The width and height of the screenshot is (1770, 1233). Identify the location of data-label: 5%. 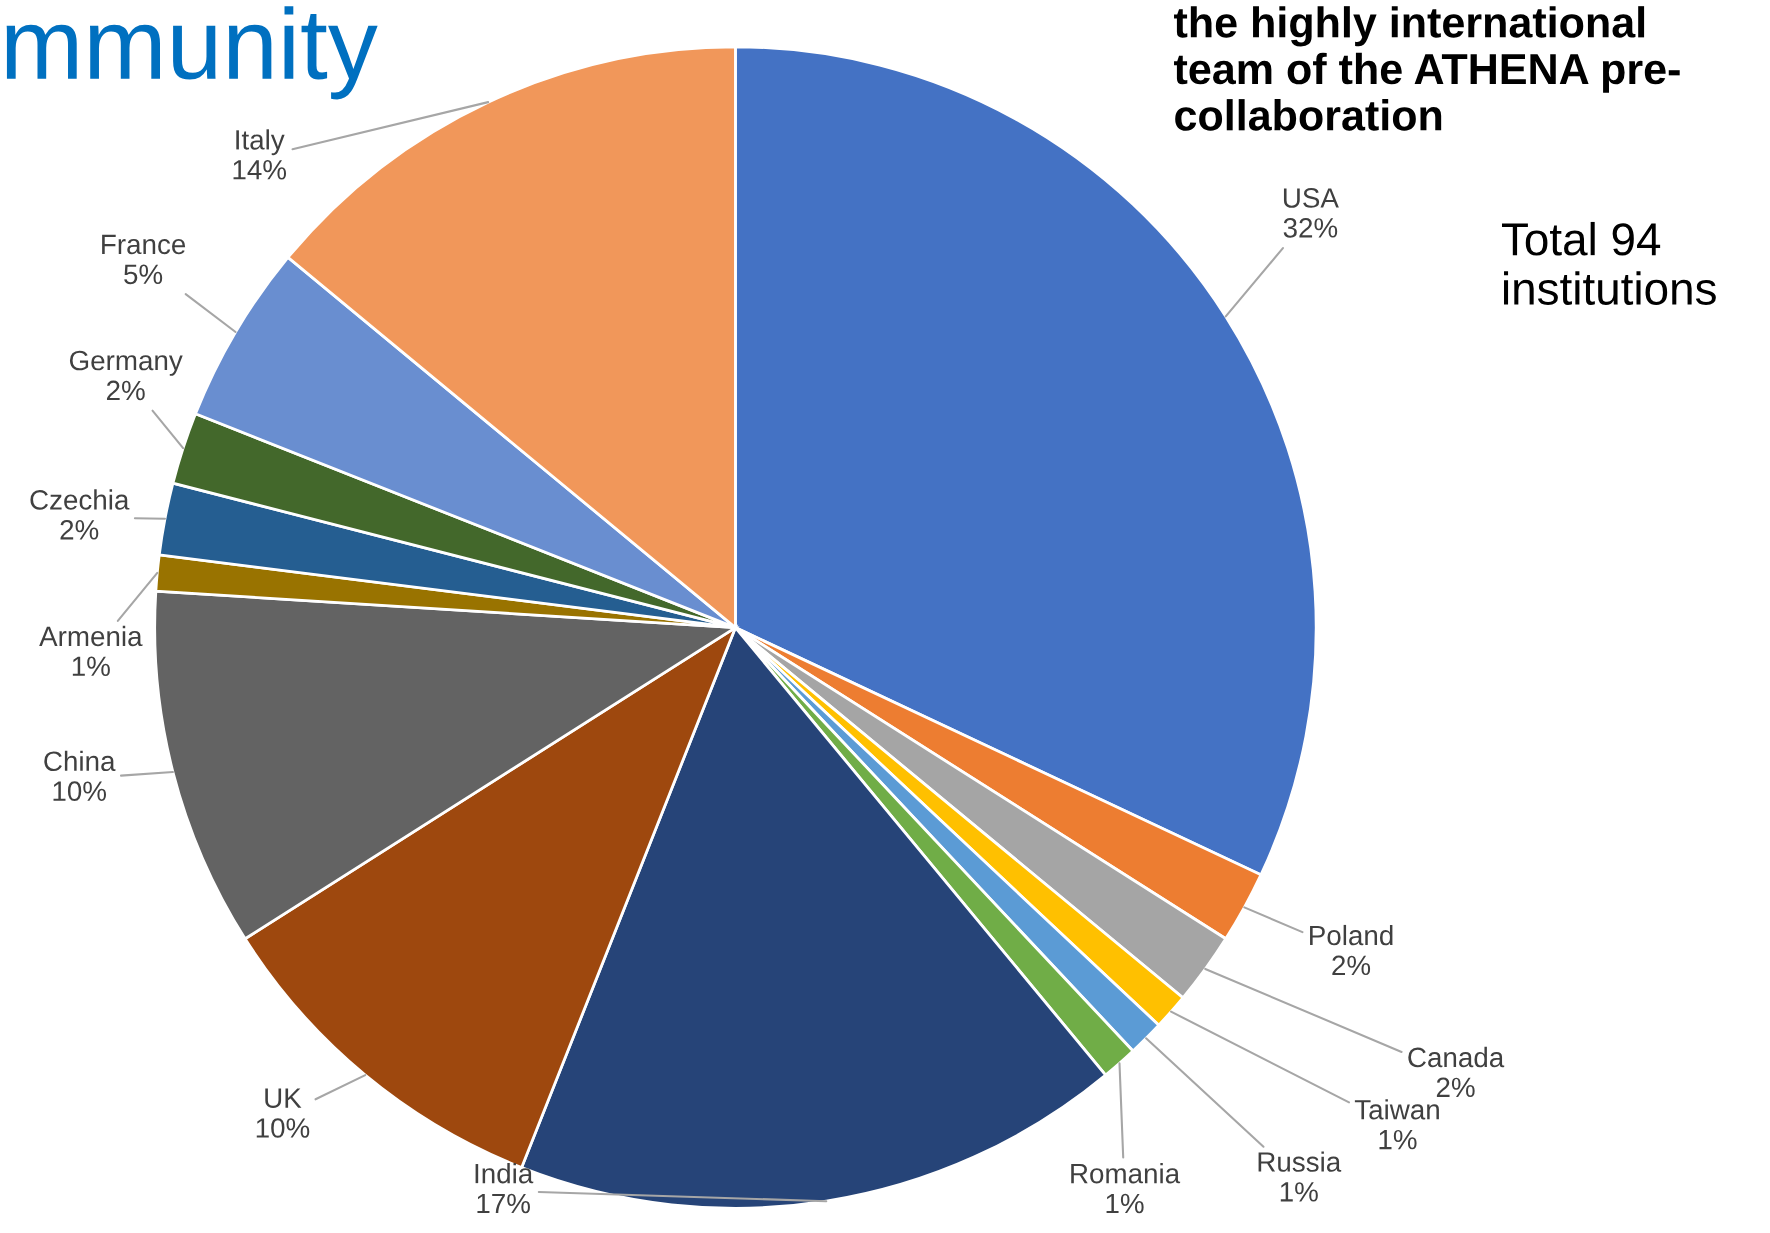
(143, 274).